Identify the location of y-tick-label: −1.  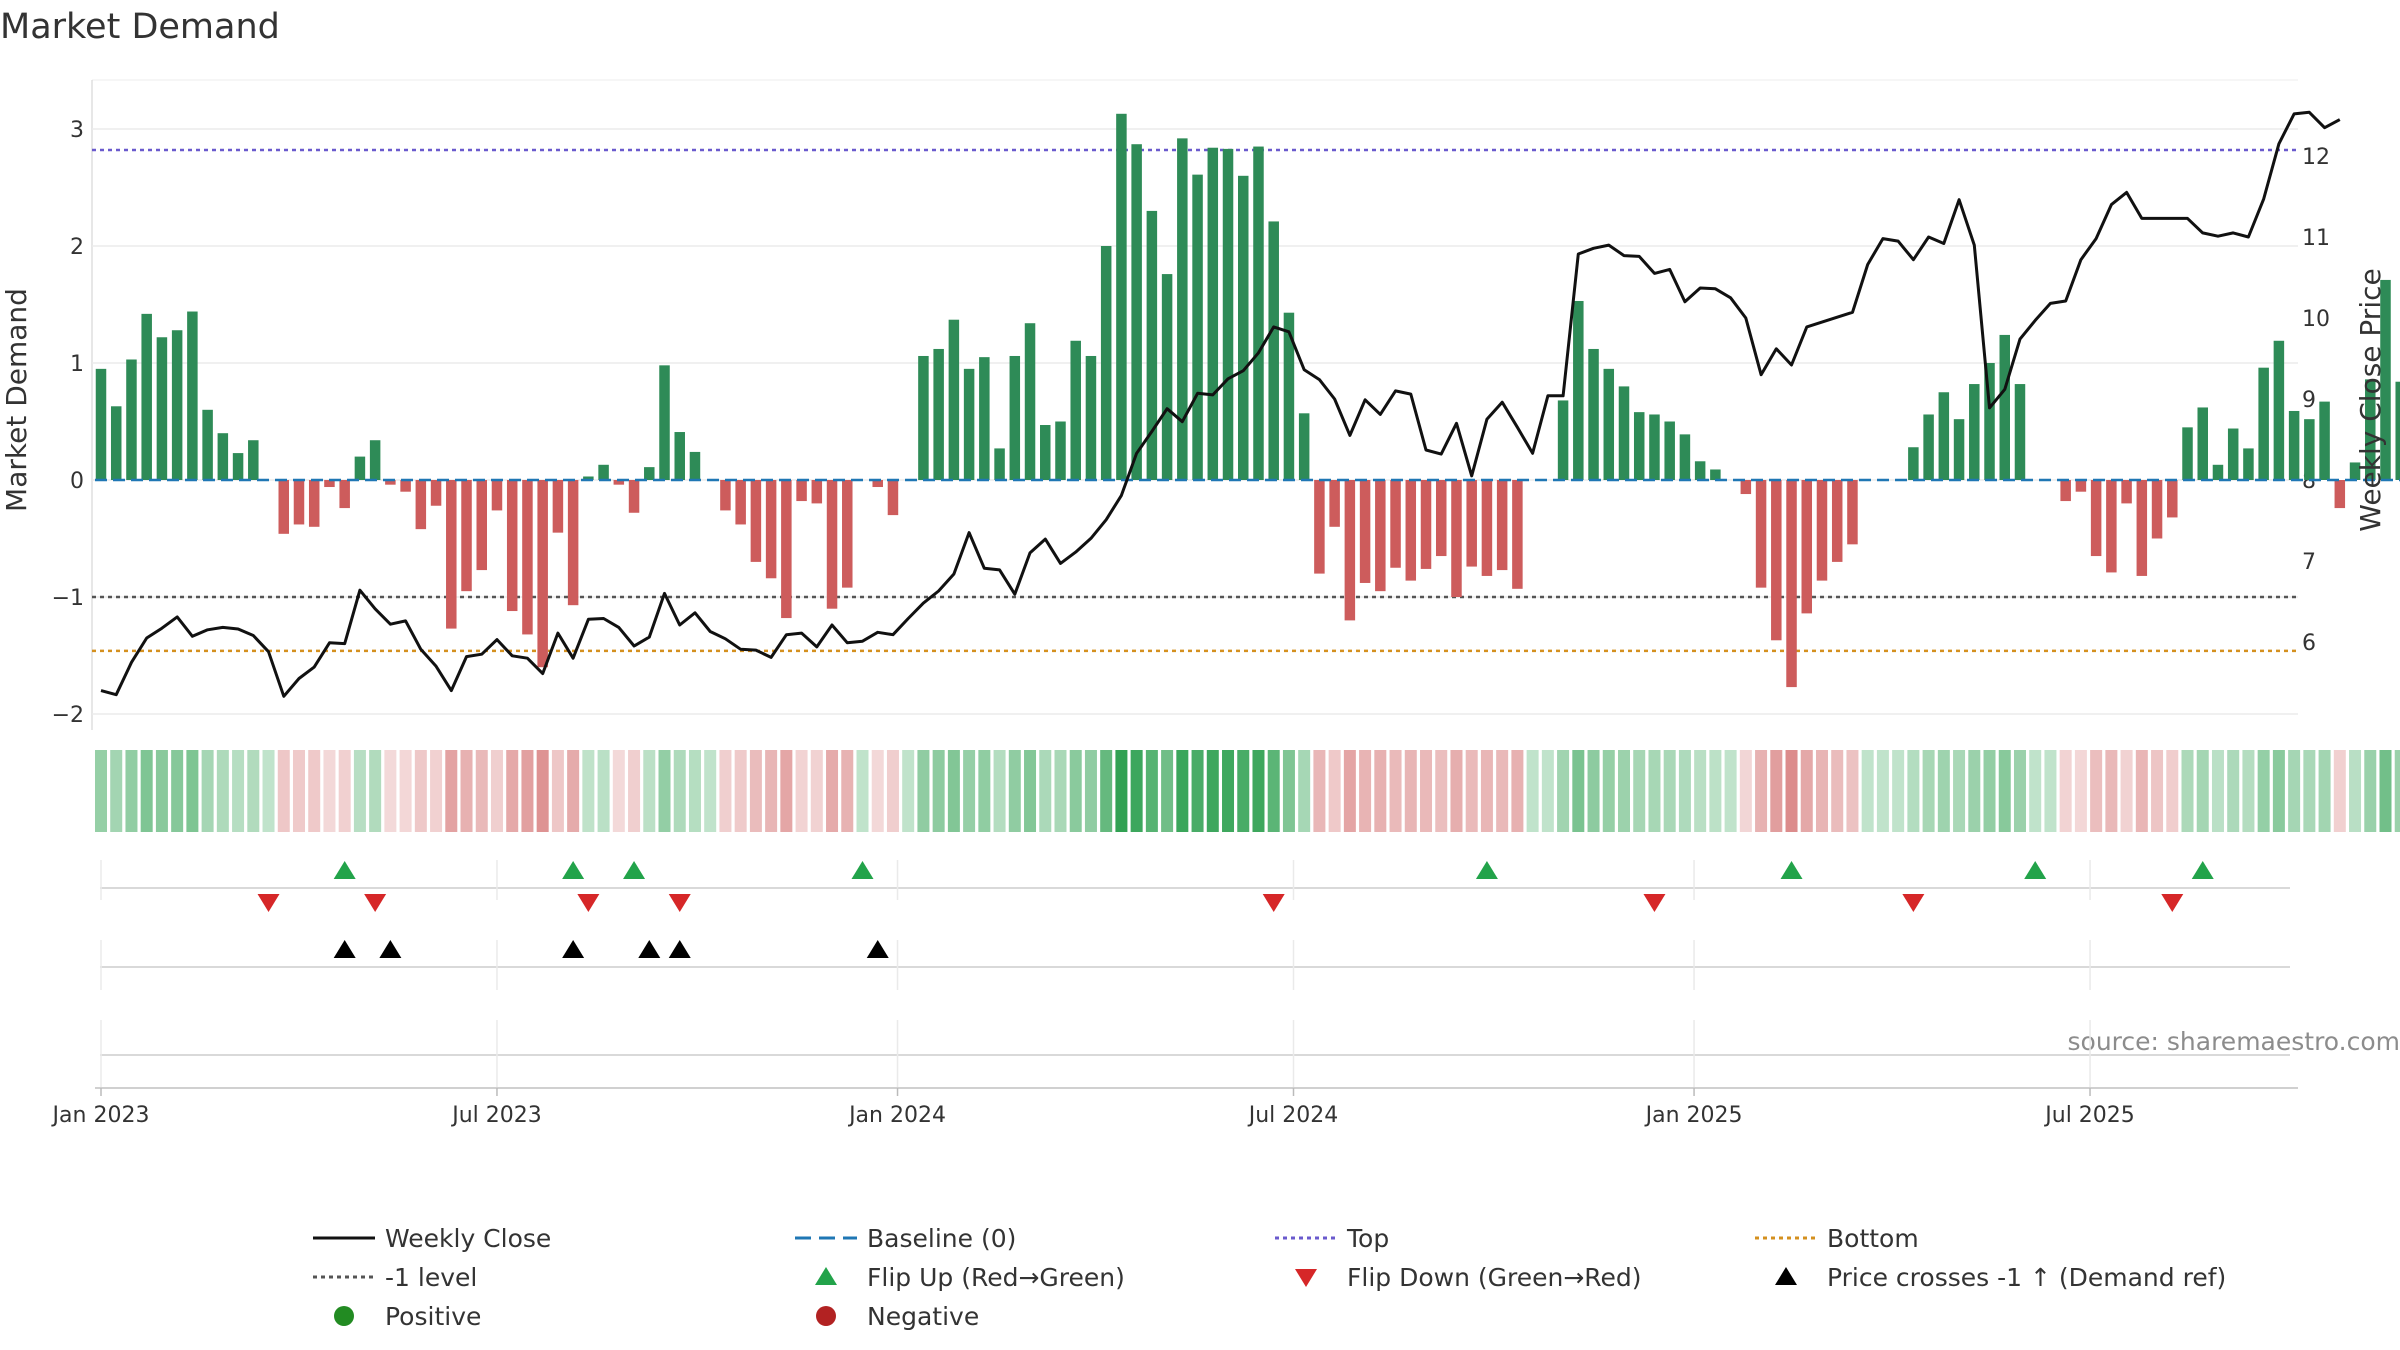
(68, 598).